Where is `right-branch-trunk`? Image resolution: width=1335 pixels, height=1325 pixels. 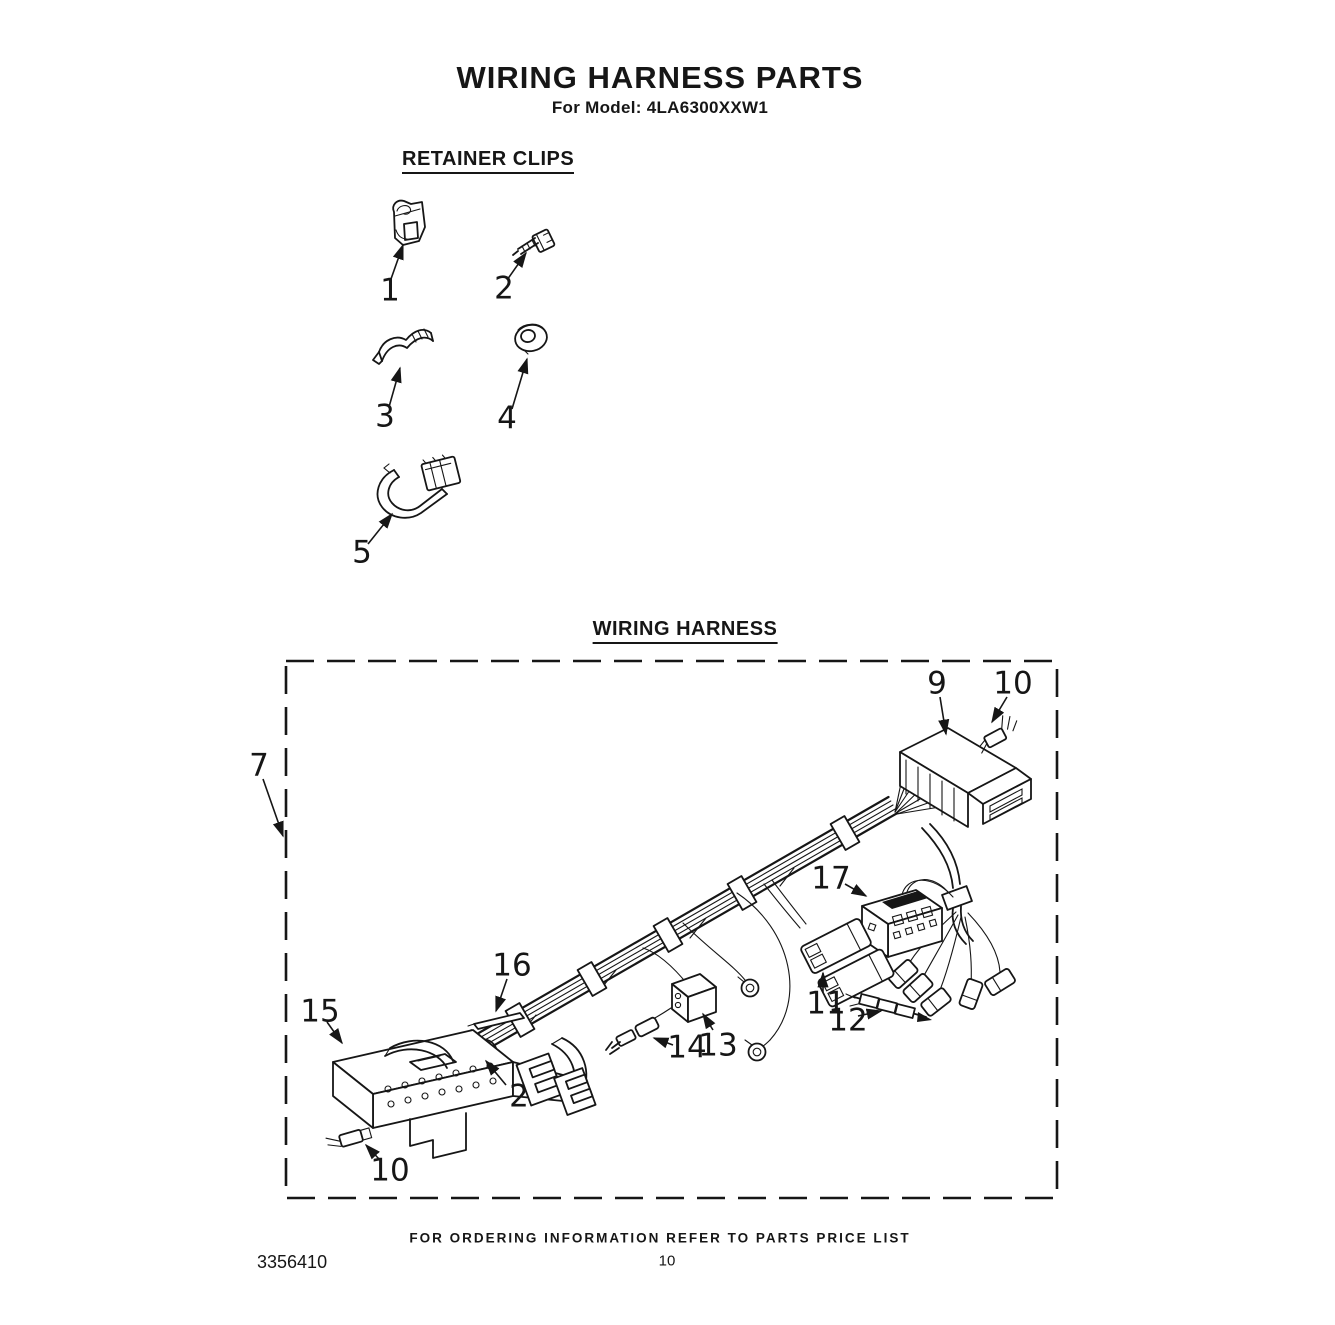
right-branch-trunk is located at coordinates (947, 884).